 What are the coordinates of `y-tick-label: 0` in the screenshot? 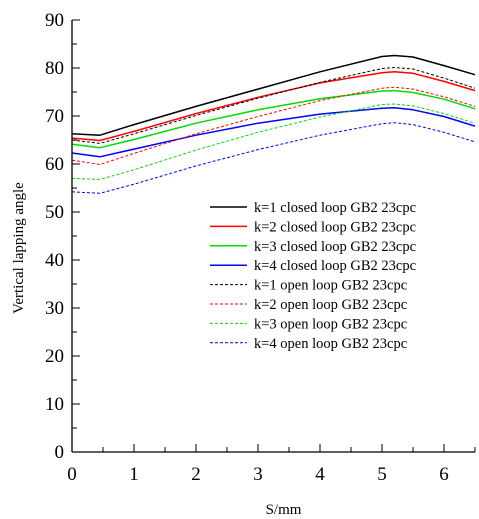 It's located at (60, 452).